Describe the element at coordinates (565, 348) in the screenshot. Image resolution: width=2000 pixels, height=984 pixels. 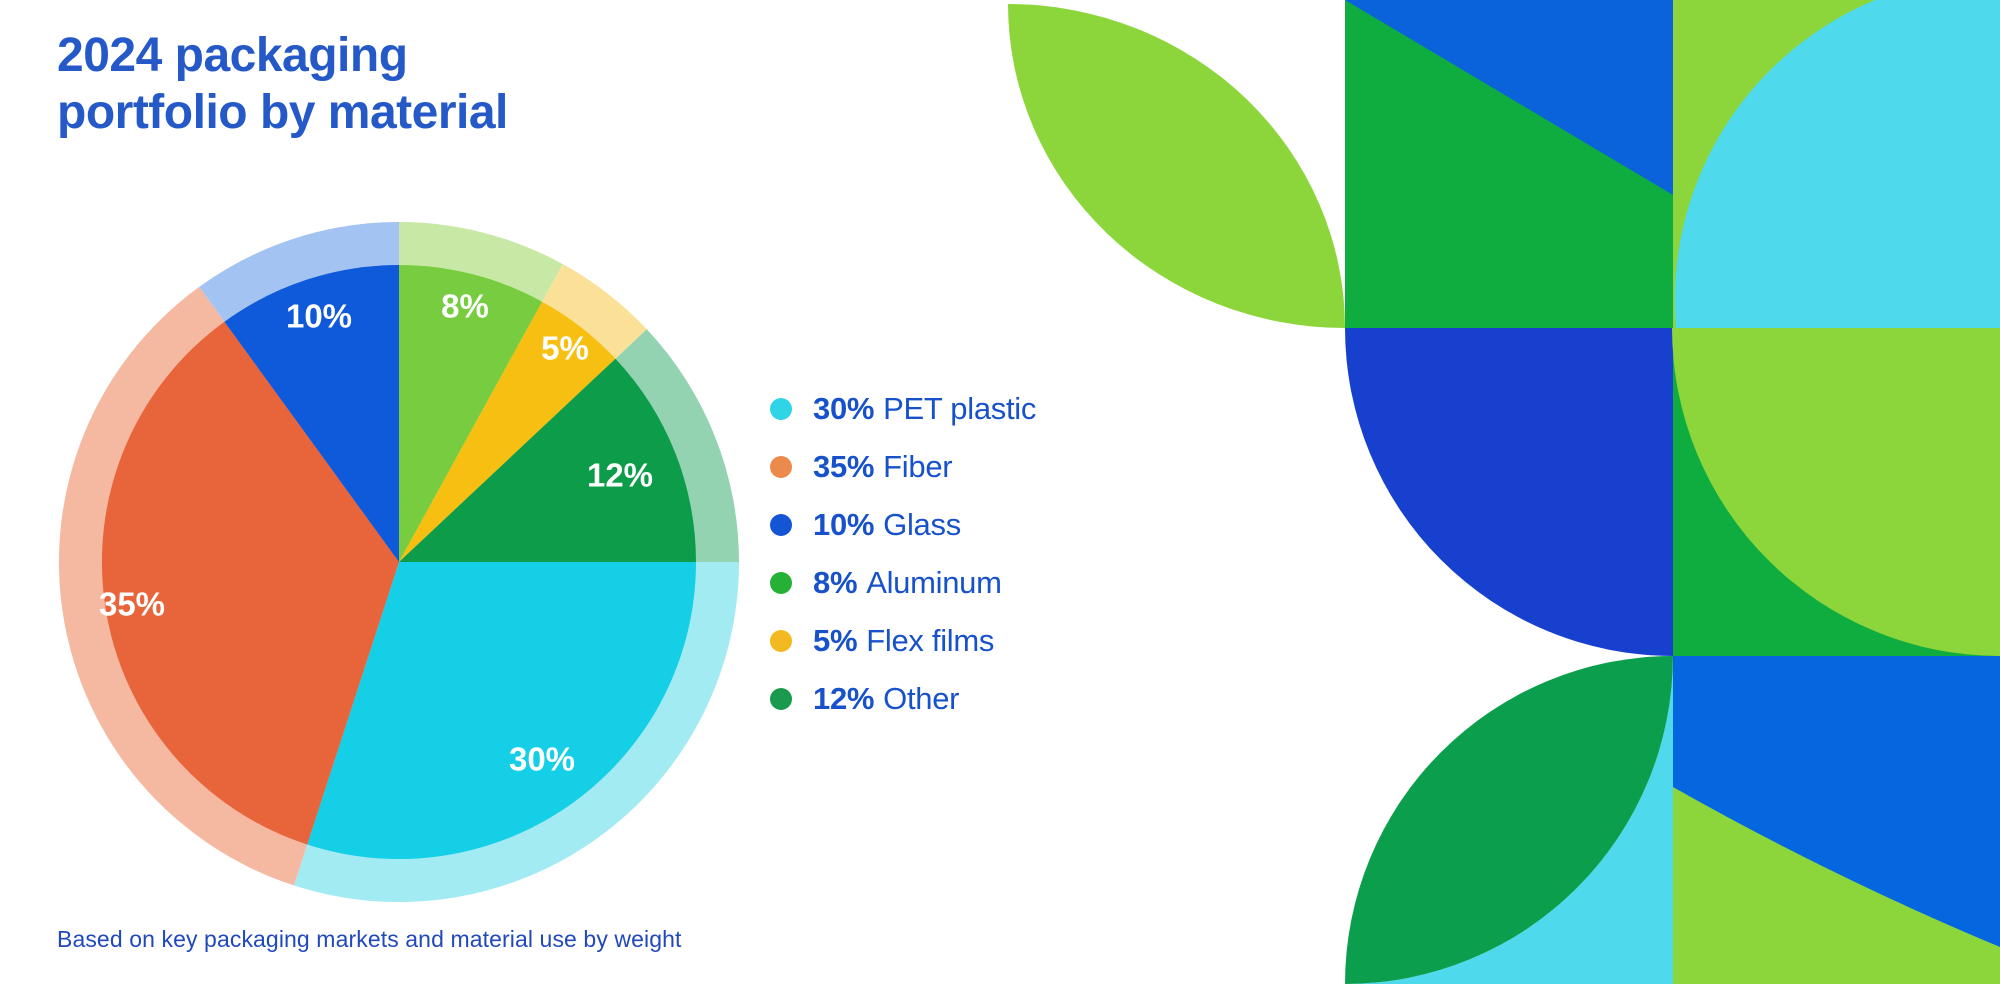
I see `pie-slice-label: 5%` at that location.